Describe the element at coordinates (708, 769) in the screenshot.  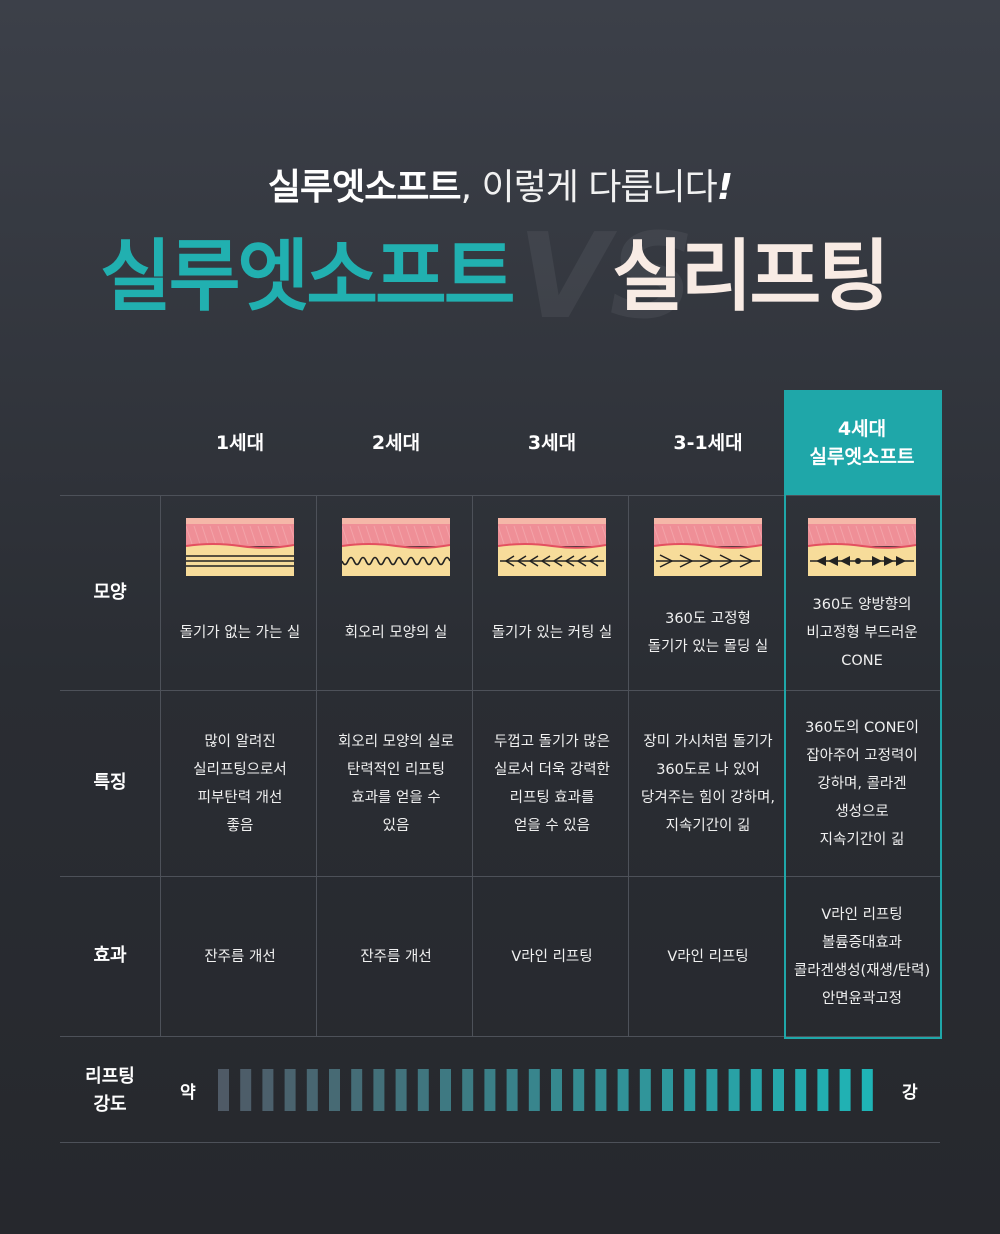
I see `cell-text-line: 360도로 나 있어` at that location.